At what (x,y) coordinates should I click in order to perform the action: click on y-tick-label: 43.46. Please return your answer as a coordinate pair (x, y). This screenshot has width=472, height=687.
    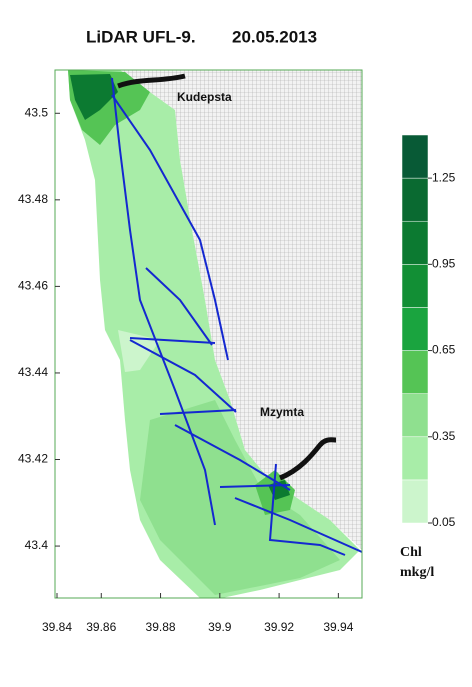
    Looking at the image, I should click on (33, 286).